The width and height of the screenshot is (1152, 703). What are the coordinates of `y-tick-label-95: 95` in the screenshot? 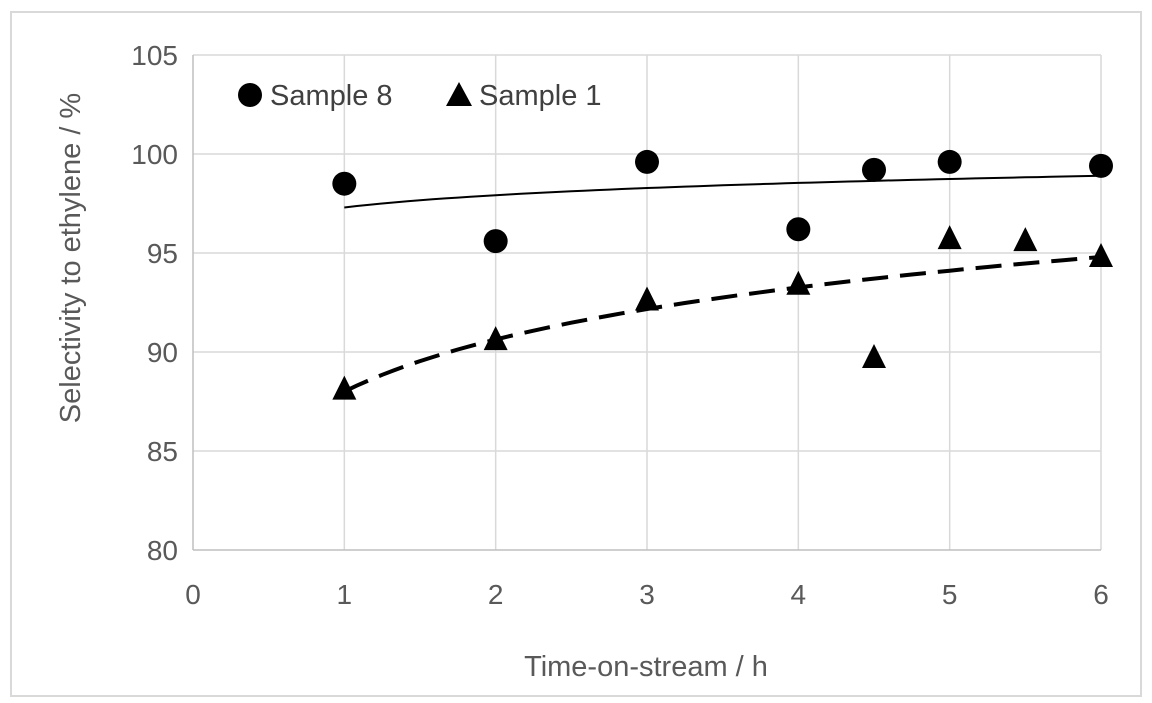 It's located at (162, 253).